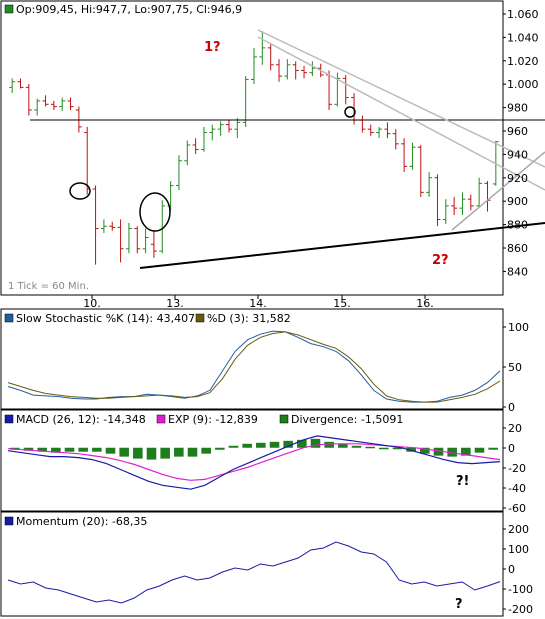 This screenshot has height=619, width=545. What do you see at coordinates (81, 521) in the screenshot?
I see `momentum-legend: Momentum (20): -68,35` at bounding box center [81, 521].